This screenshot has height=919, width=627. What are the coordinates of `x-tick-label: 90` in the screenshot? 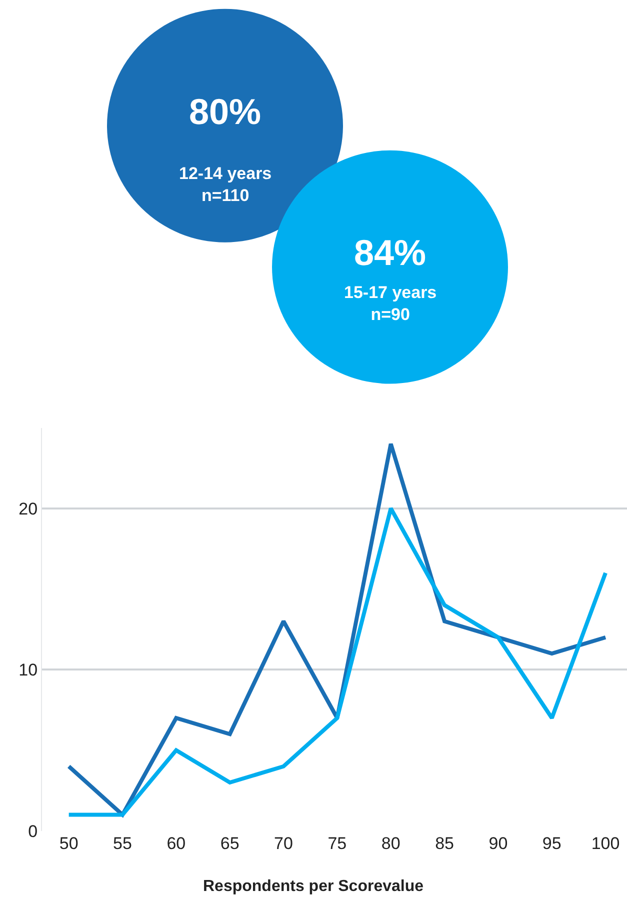 It's located at (498, 843).